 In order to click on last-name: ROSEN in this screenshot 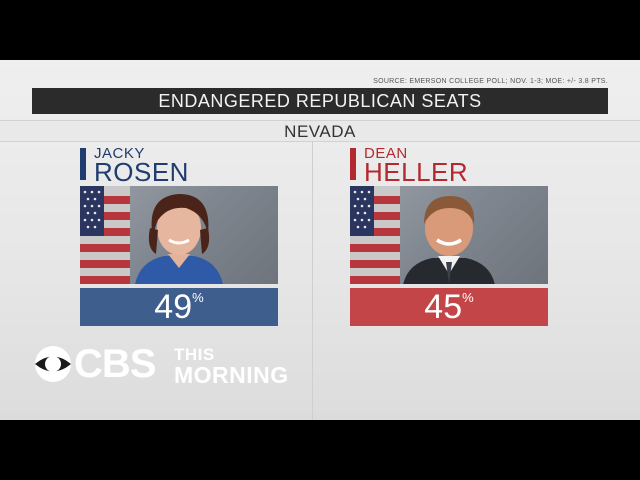, I will do `click(141, 172)`.